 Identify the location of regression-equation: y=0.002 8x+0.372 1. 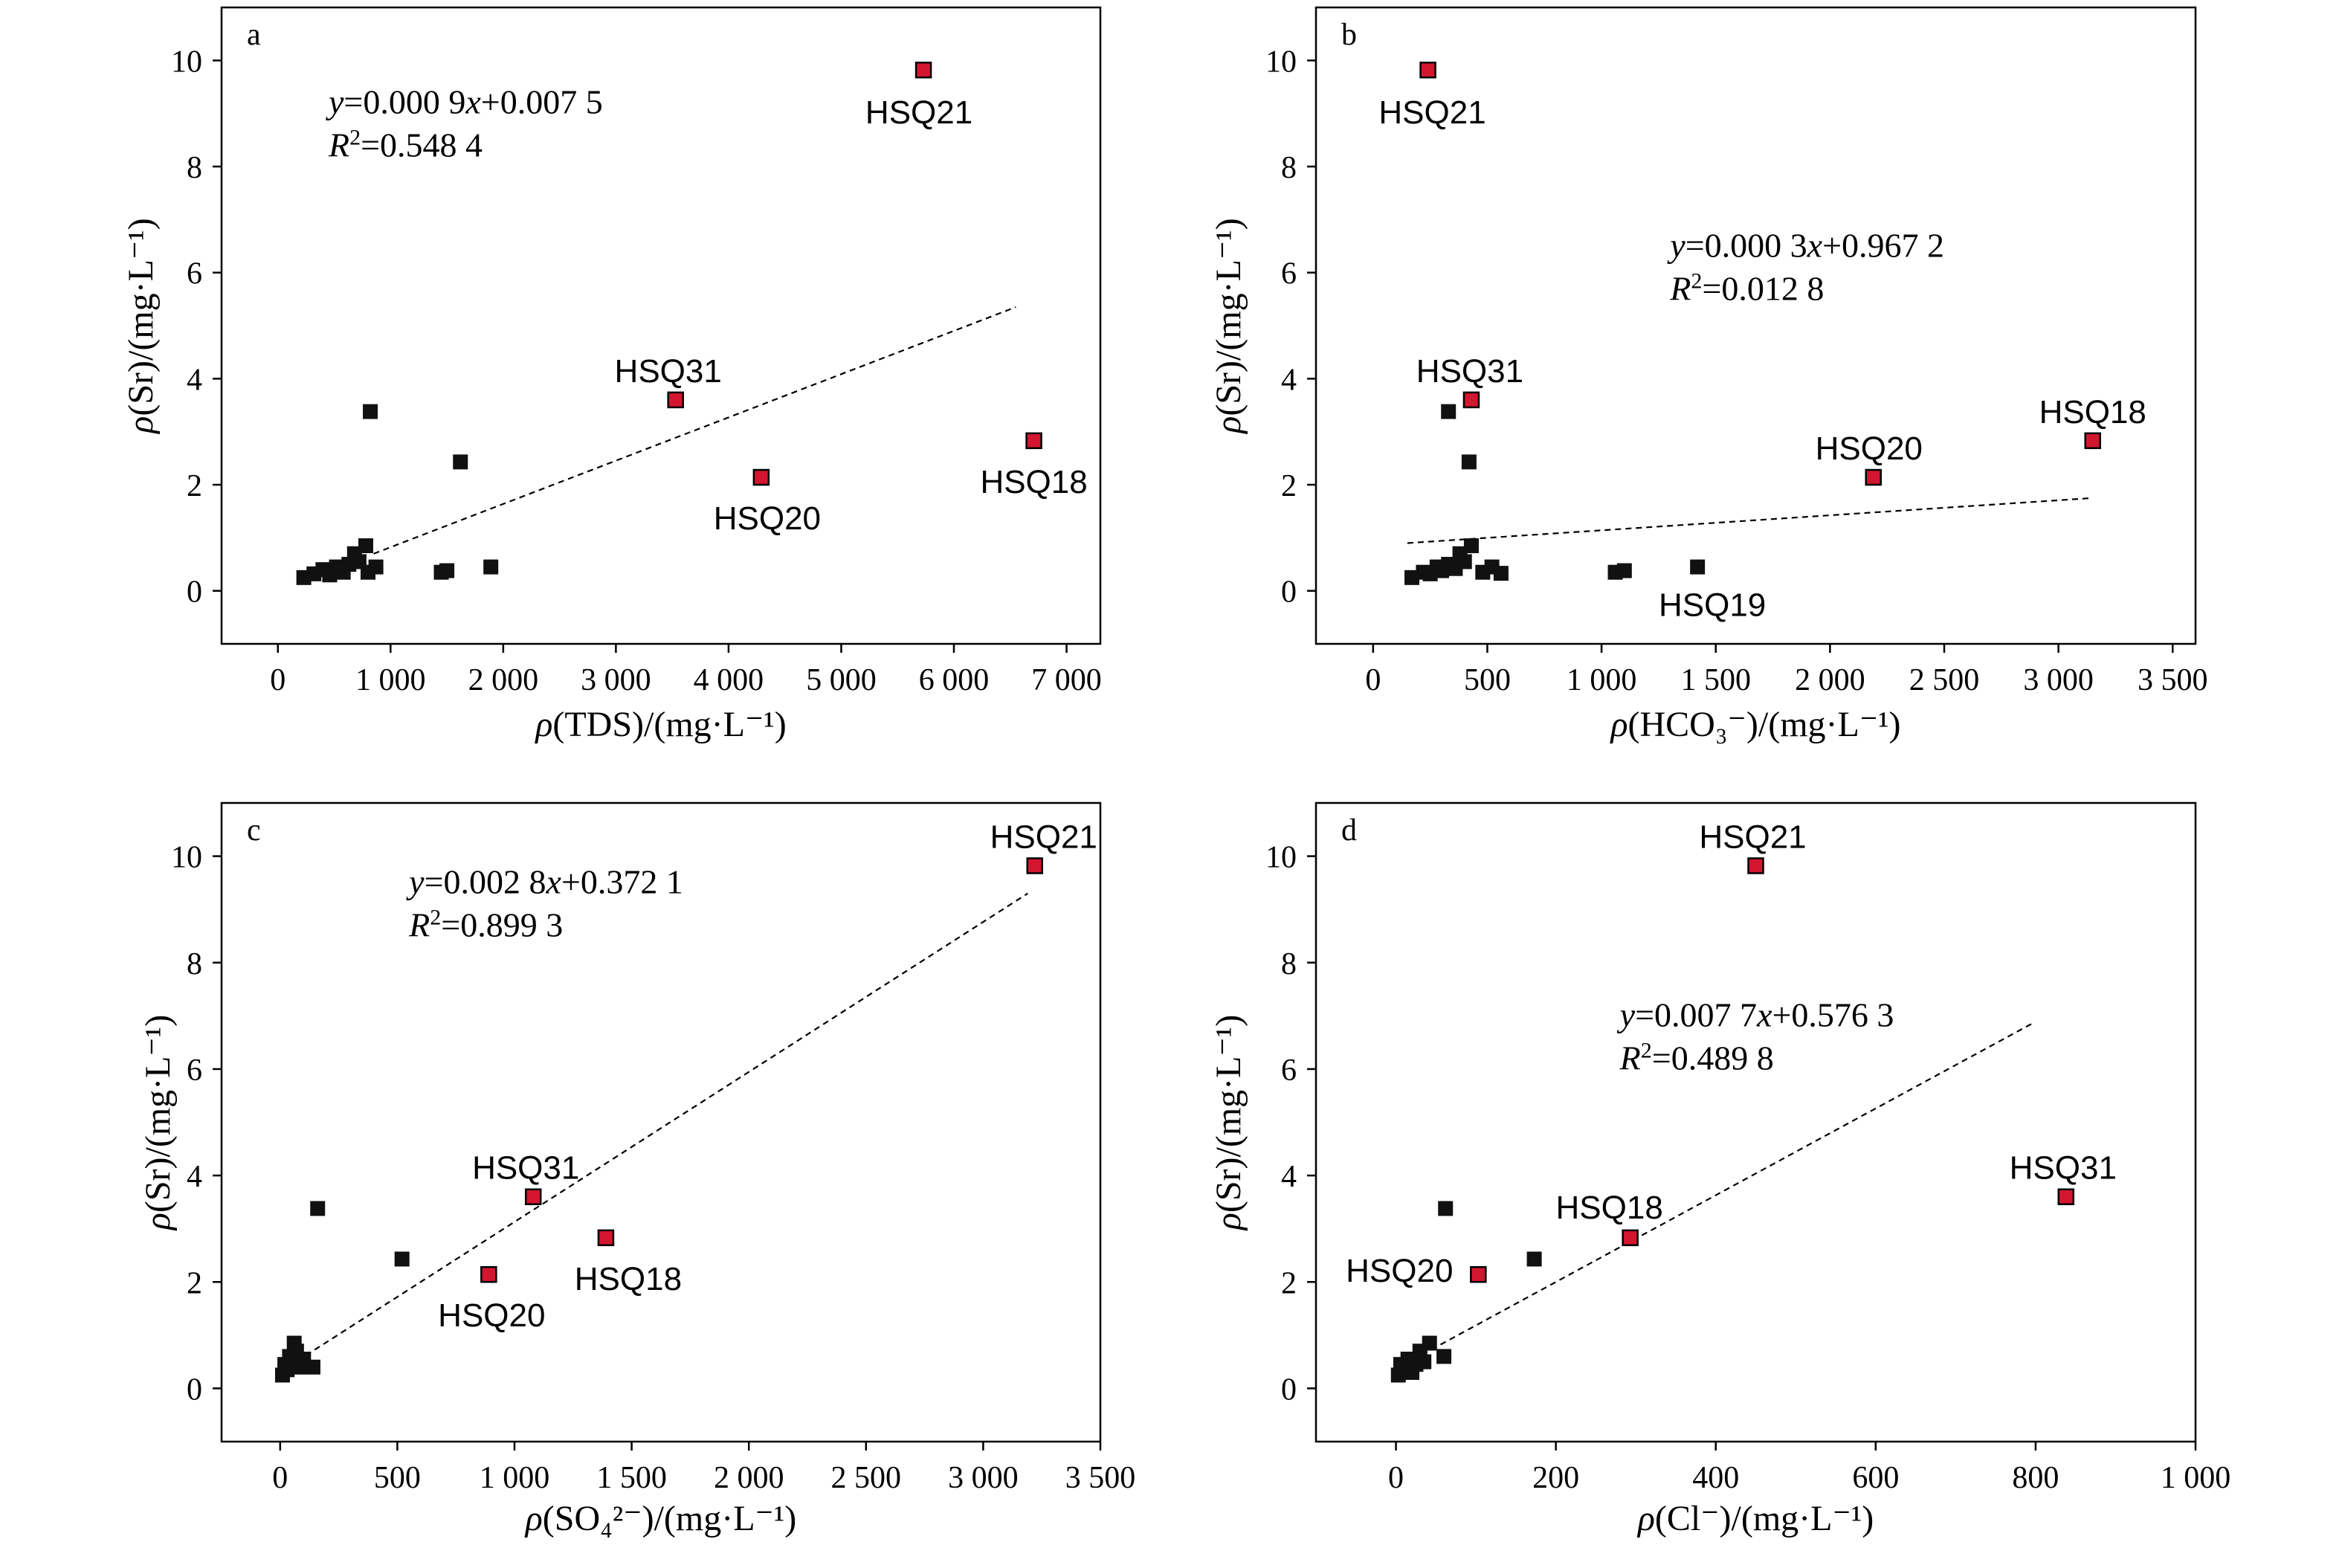
(545, 882).